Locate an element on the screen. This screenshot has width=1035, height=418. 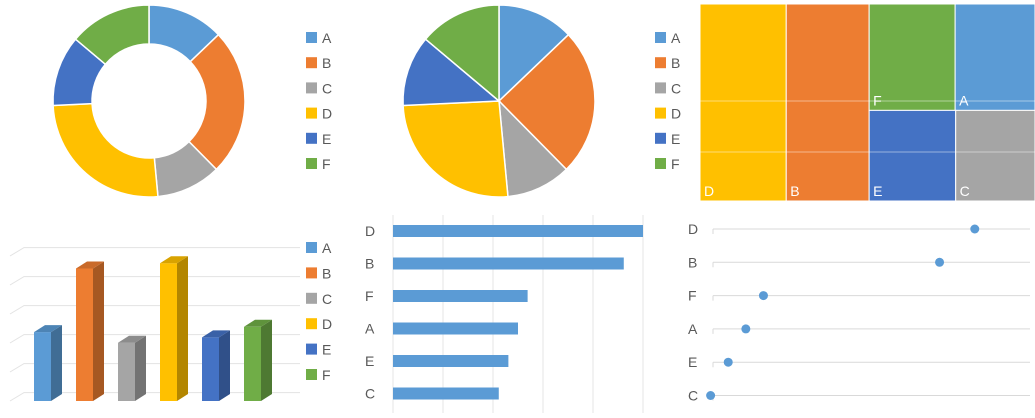
tile-label: B is located at coordinates (794, 191).